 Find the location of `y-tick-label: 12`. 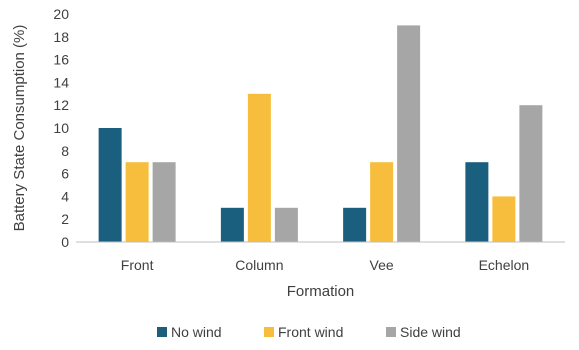

y-tick-label: 12 is located at coordinates (61, 105).